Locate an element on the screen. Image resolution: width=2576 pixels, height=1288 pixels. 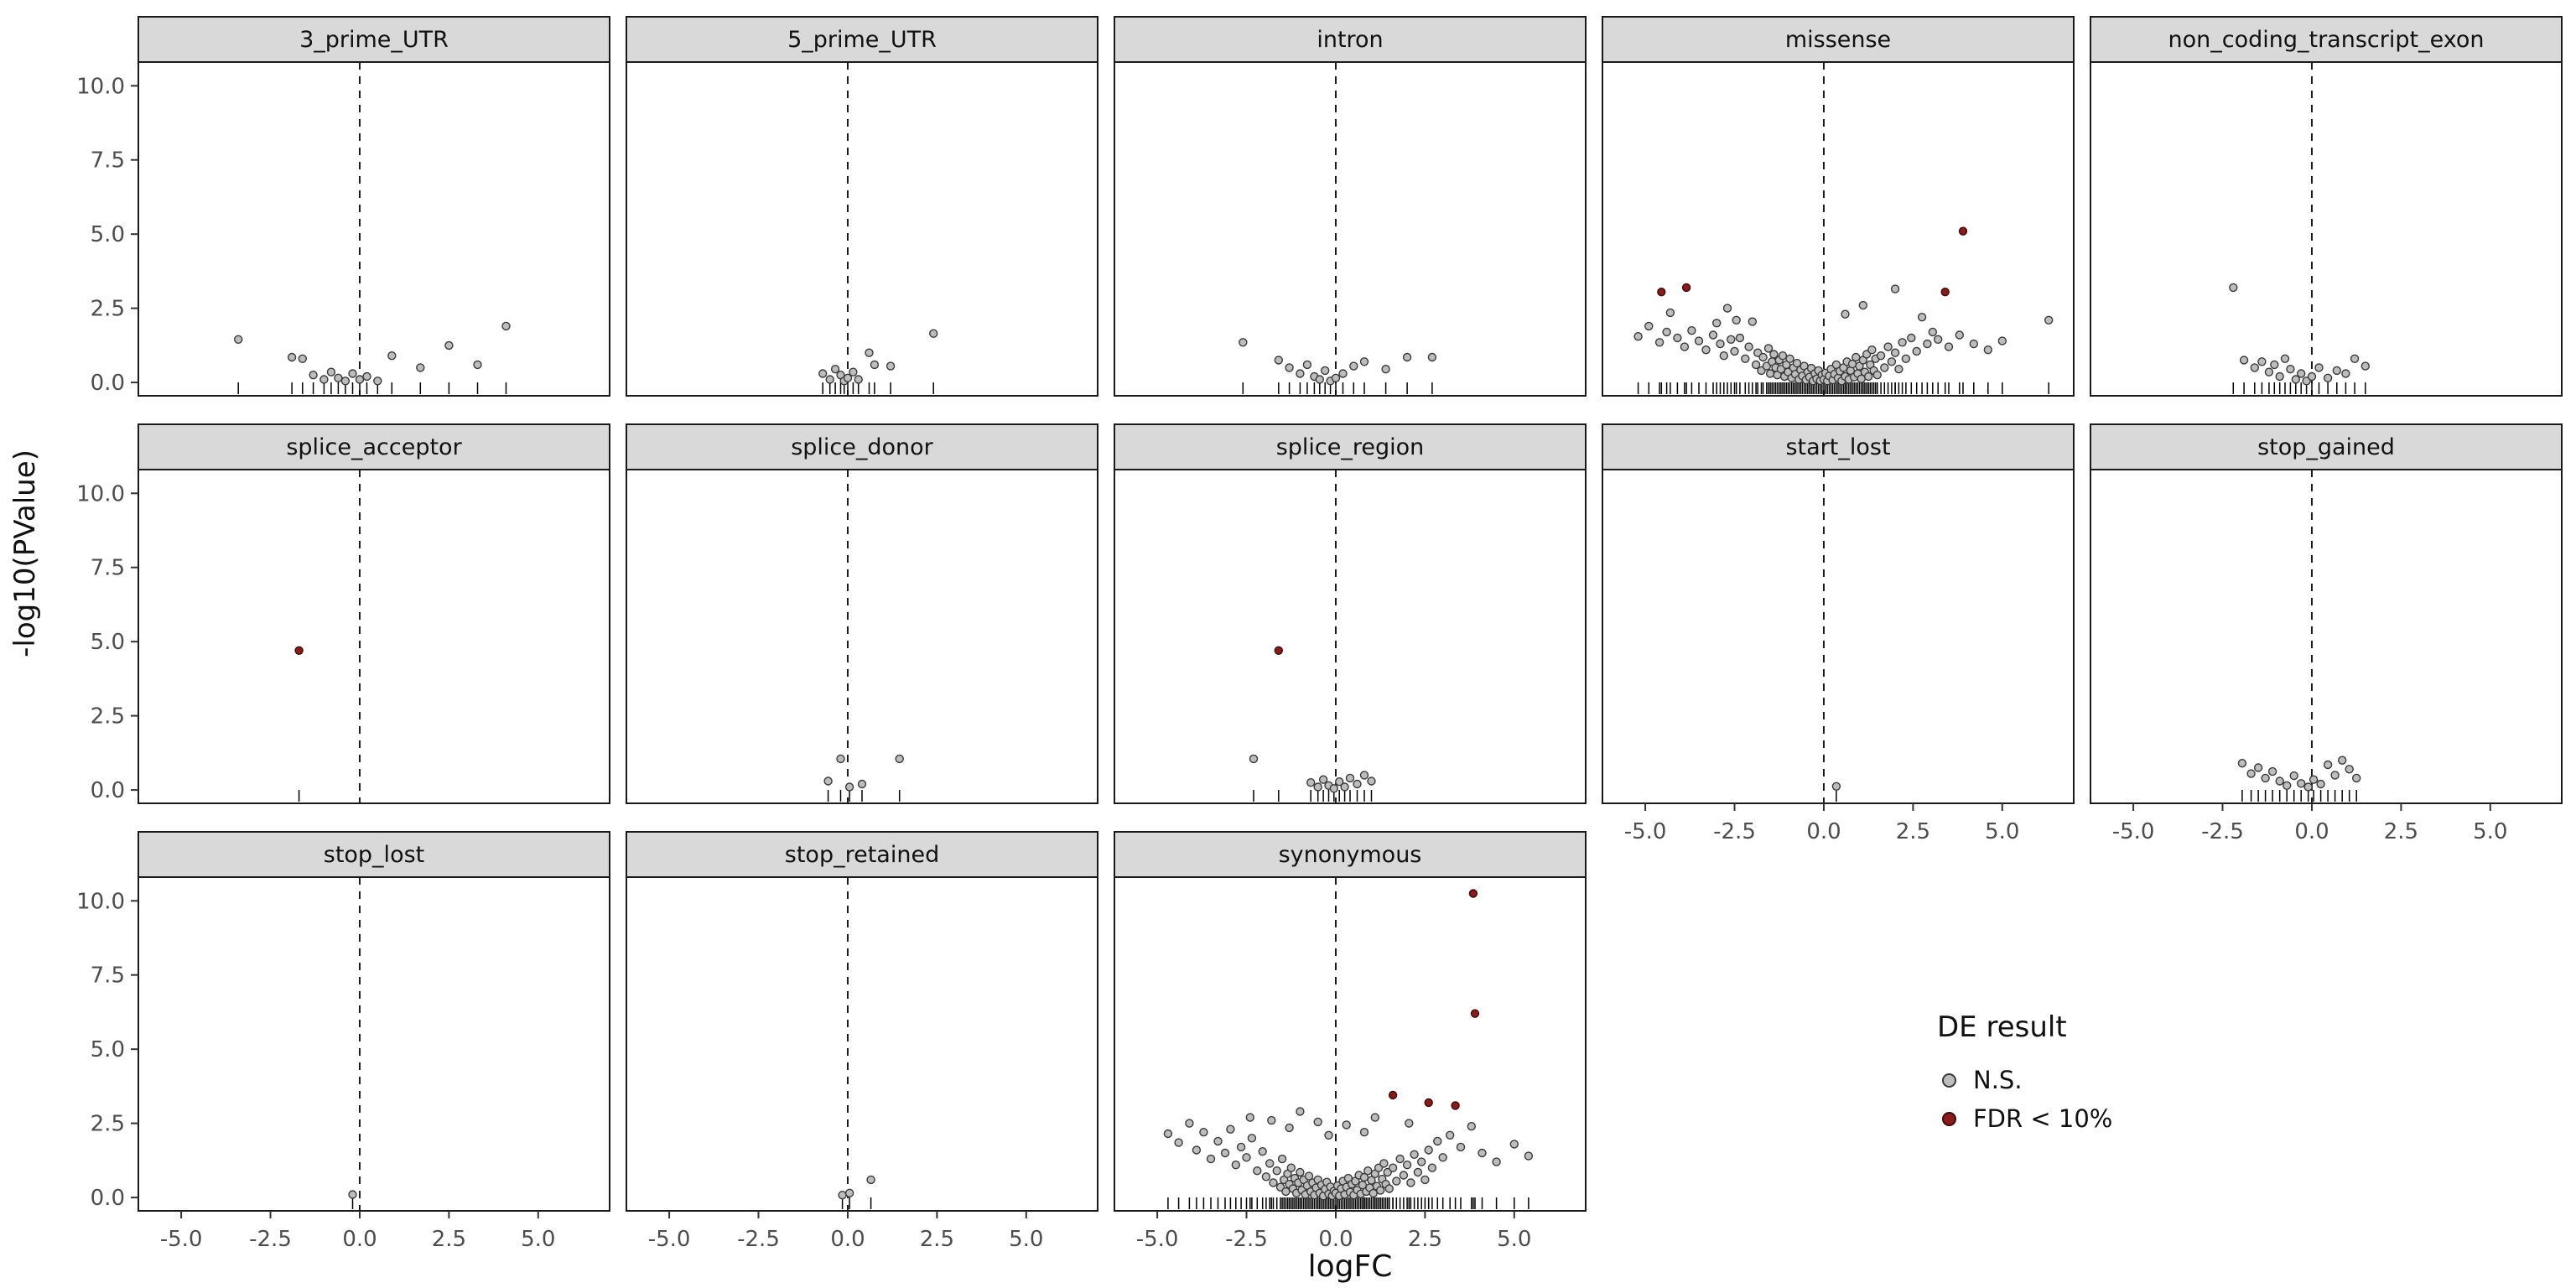
facet-title: 3_prime_UTR is located at coordinates (374, 40).